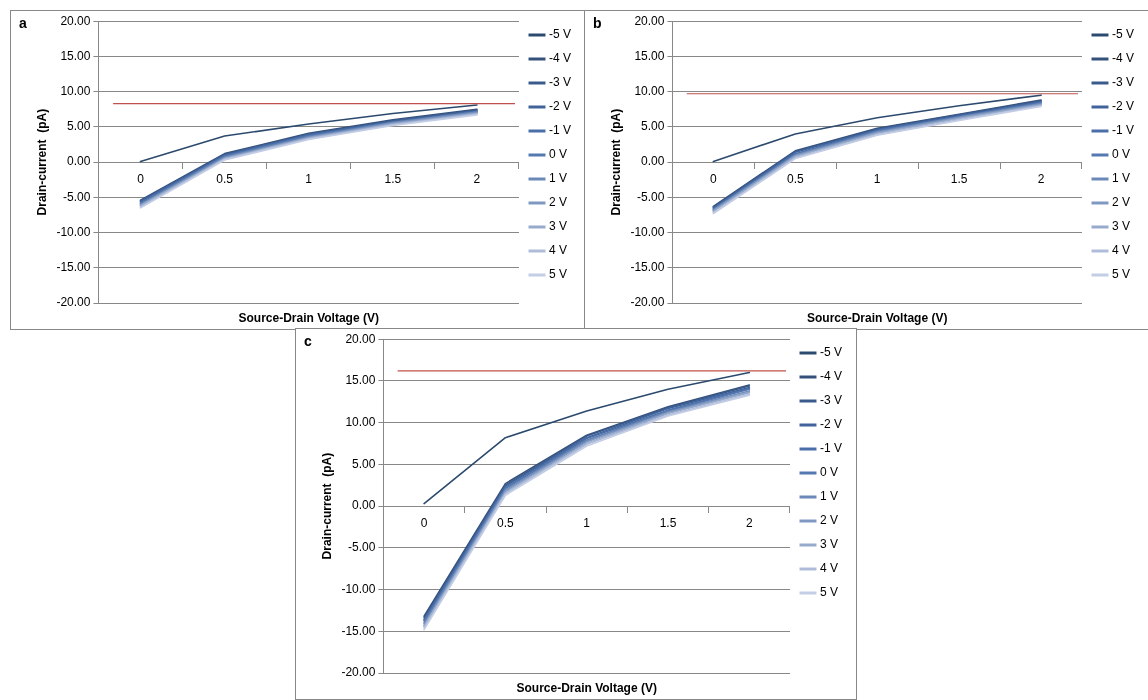 This screenshot has height=700, width=1148. I want to click on chart-title: c, so click(308, 340).